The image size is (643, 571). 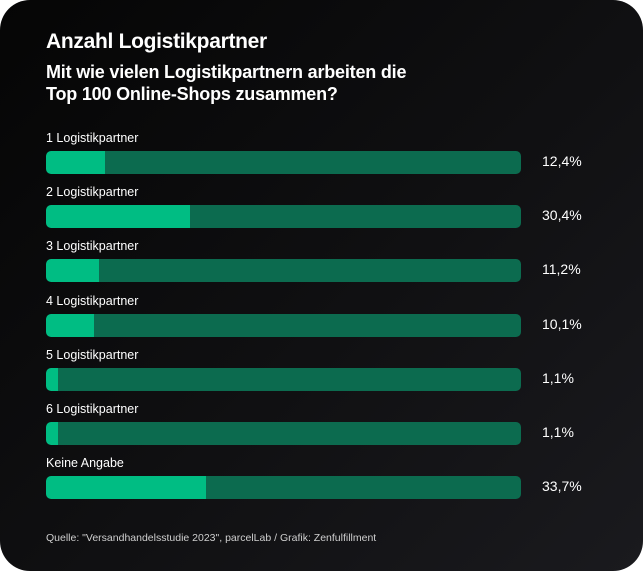 What do you see at coordinates (92, 300) in the screenshot?
I see `bar-category-label: 4 Logistikpartner` at bounding box center [92, 300].